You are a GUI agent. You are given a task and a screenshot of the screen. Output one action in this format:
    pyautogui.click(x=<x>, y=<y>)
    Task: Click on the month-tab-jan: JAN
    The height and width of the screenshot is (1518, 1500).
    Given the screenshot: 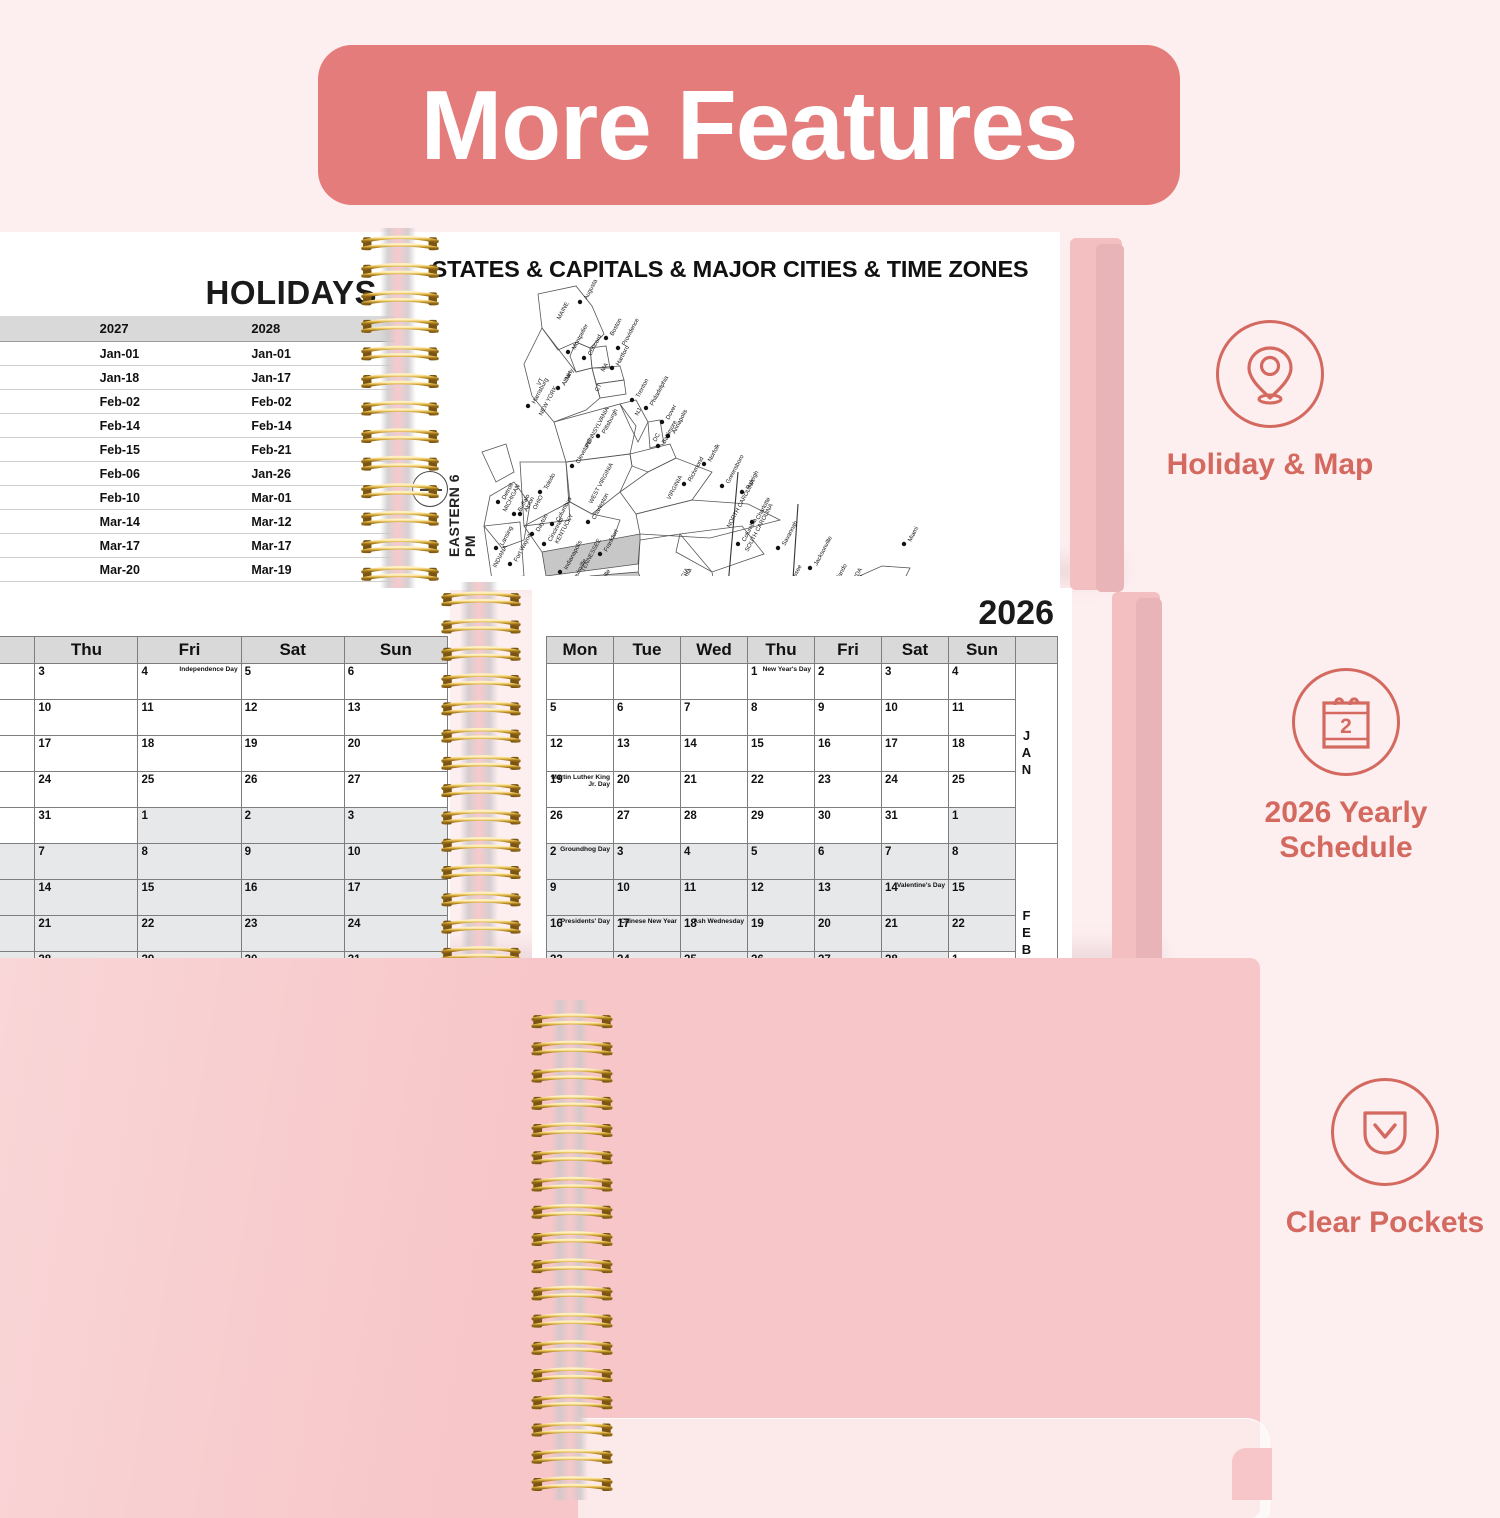 What is the action you would take?
    pyautogui.click(x=1037, y=754)
    